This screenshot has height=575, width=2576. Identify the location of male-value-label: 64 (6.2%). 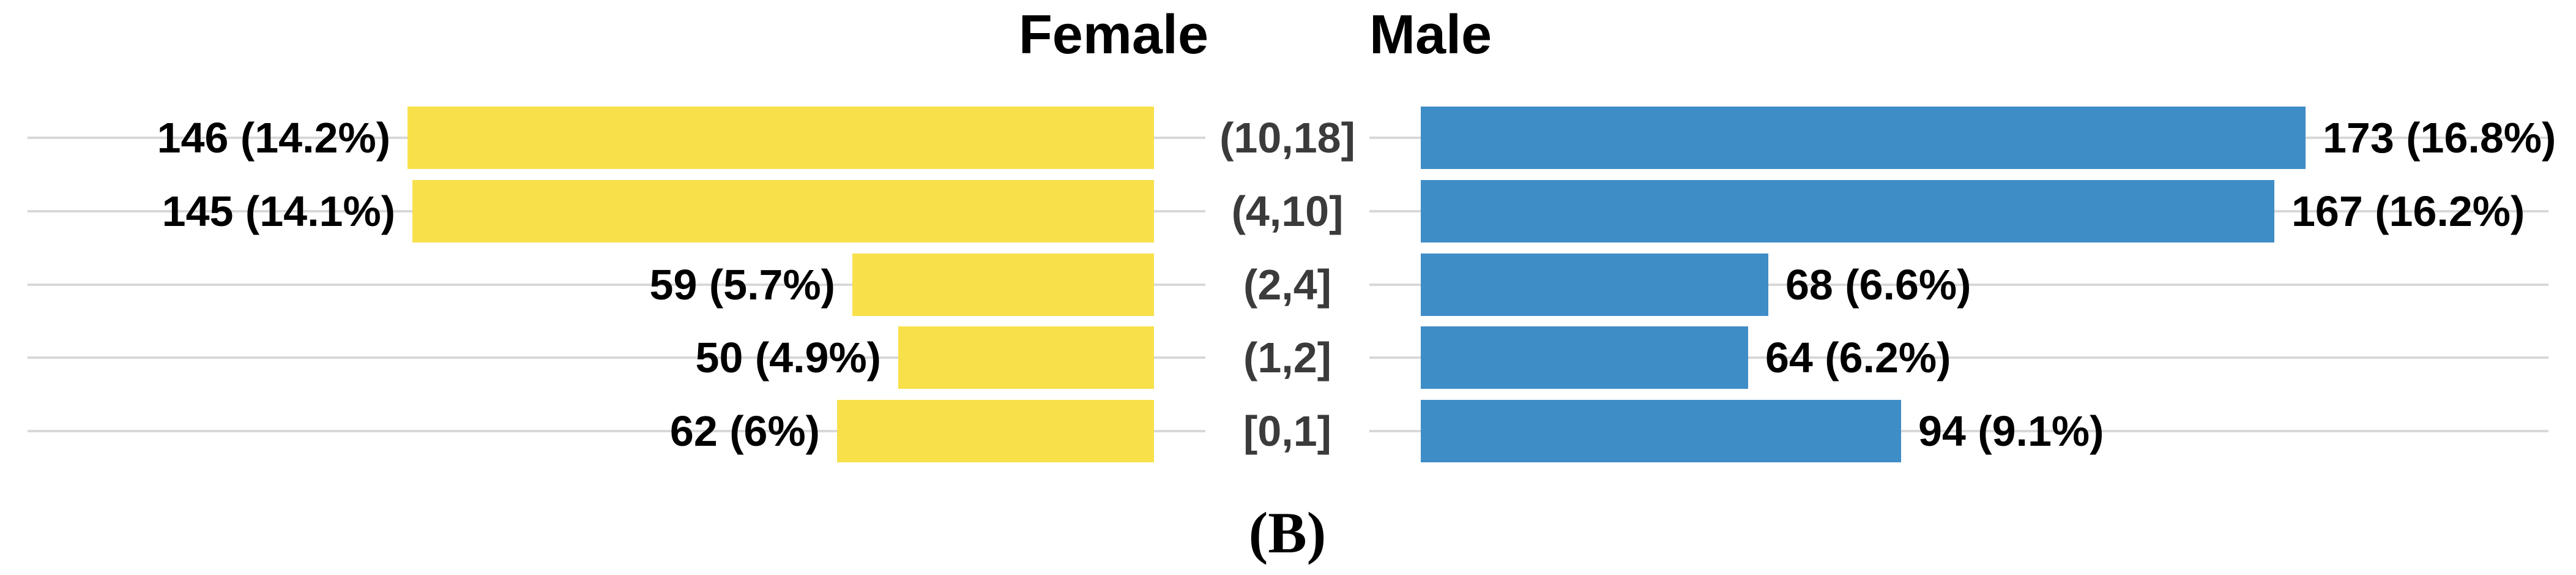
(1858, 357).